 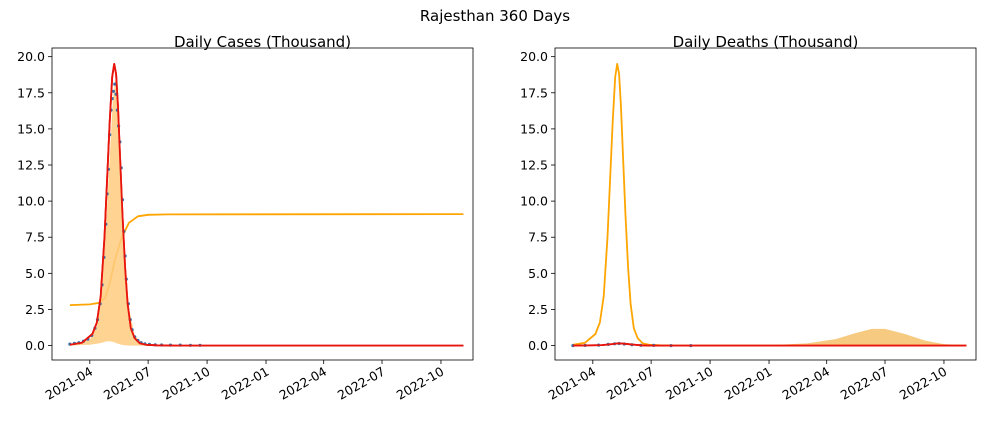 I want to click on figure-title: Rajesthan 360 Days, so click(x=495, y=16).